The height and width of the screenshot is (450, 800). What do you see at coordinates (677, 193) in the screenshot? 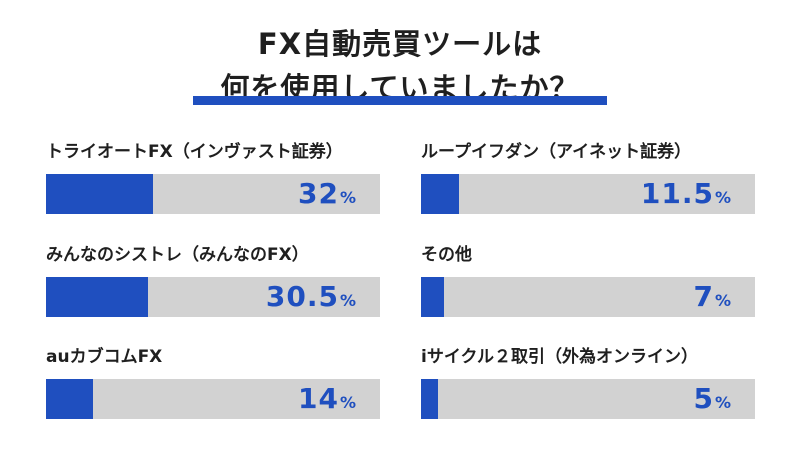
I see `value-number: 11.5` at bounding box center [677, 193].